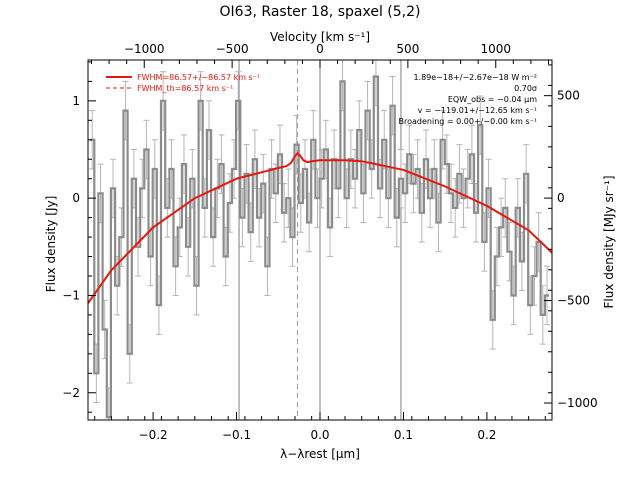 The width and height of the screenshot is (640, 484). What do you see at coordinates (468, 121) in the screenshot?
I see `annotation-broadening: Broadening = 0.00+/−0.00 km s⁻¹` at bounding box center [468, 121].